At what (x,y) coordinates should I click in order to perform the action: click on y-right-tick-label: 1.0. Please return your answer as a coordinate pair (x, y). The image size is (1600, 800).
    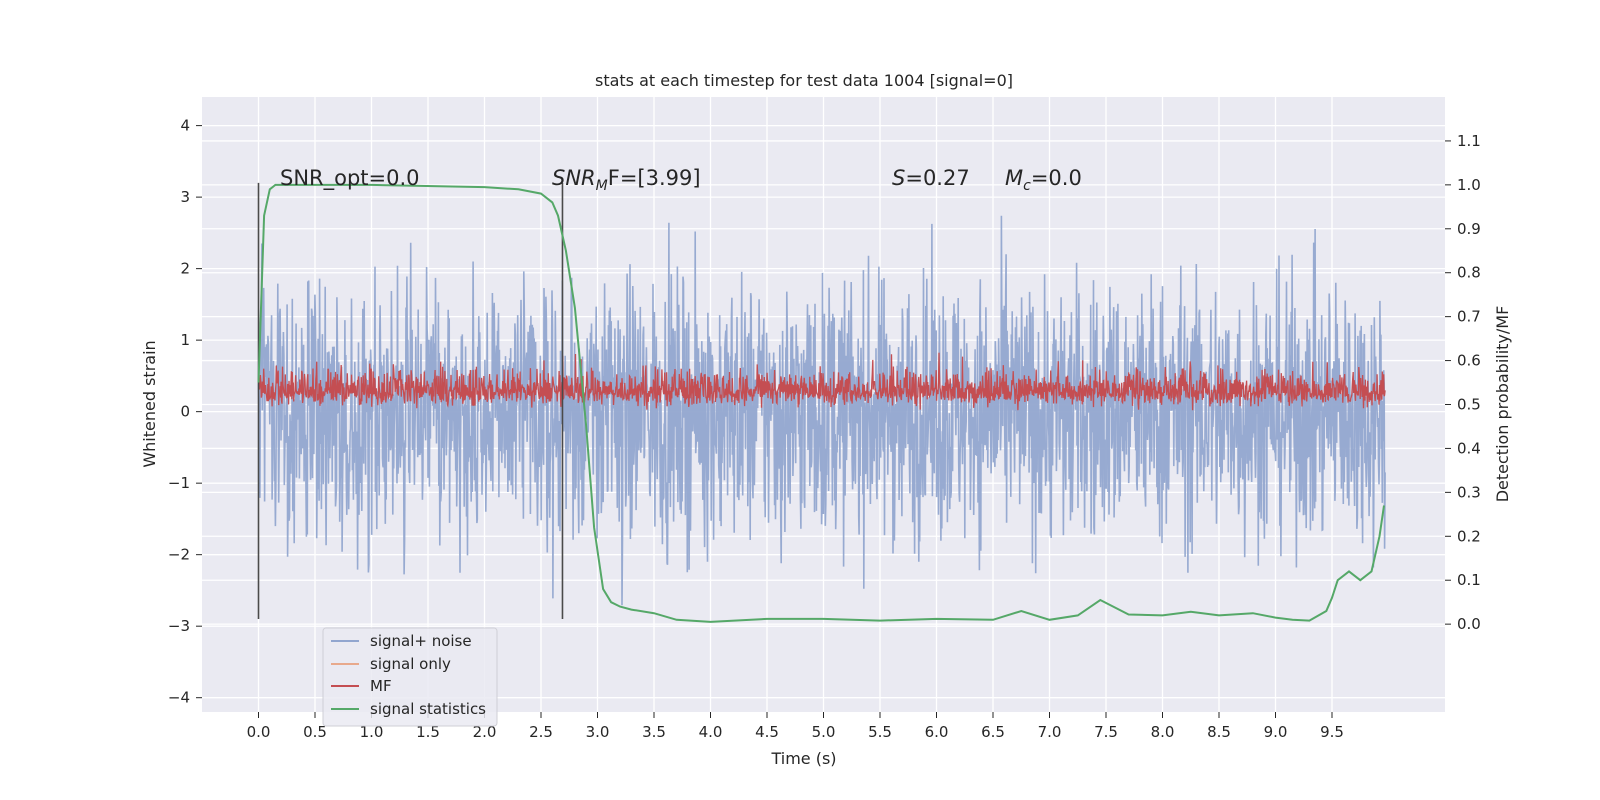
    Looking at the image, I should click on (1469, 185).